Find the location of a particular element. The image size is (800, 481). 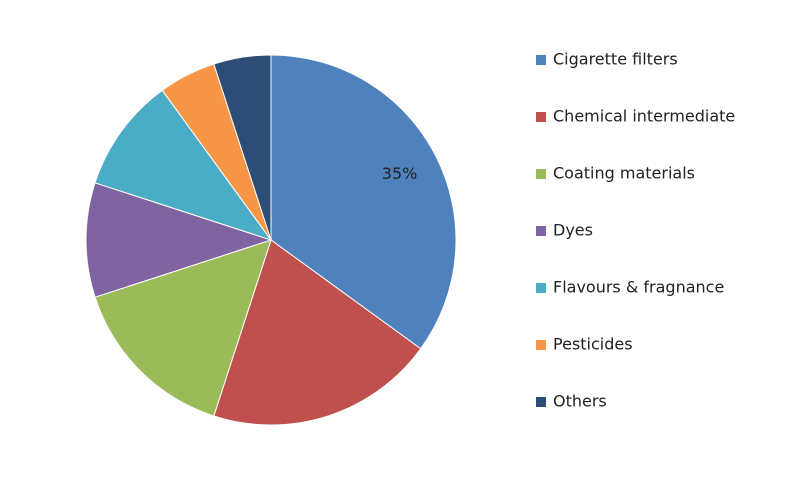

legend-label: Dyes is located at coordinates (573, 230).